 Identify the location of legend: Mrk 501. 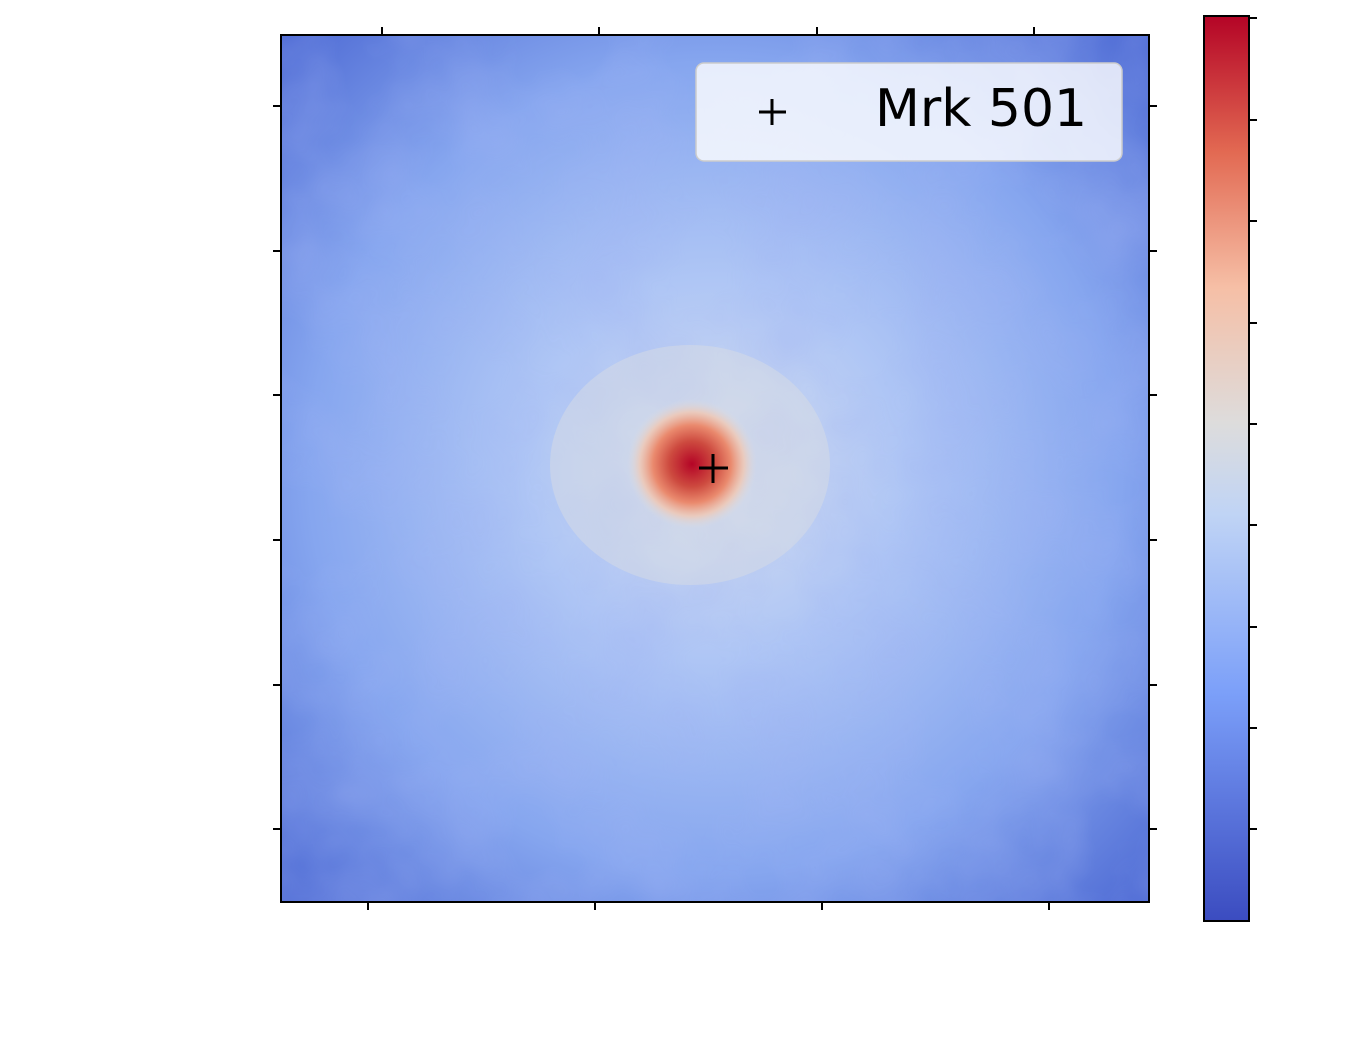
(909, 112).